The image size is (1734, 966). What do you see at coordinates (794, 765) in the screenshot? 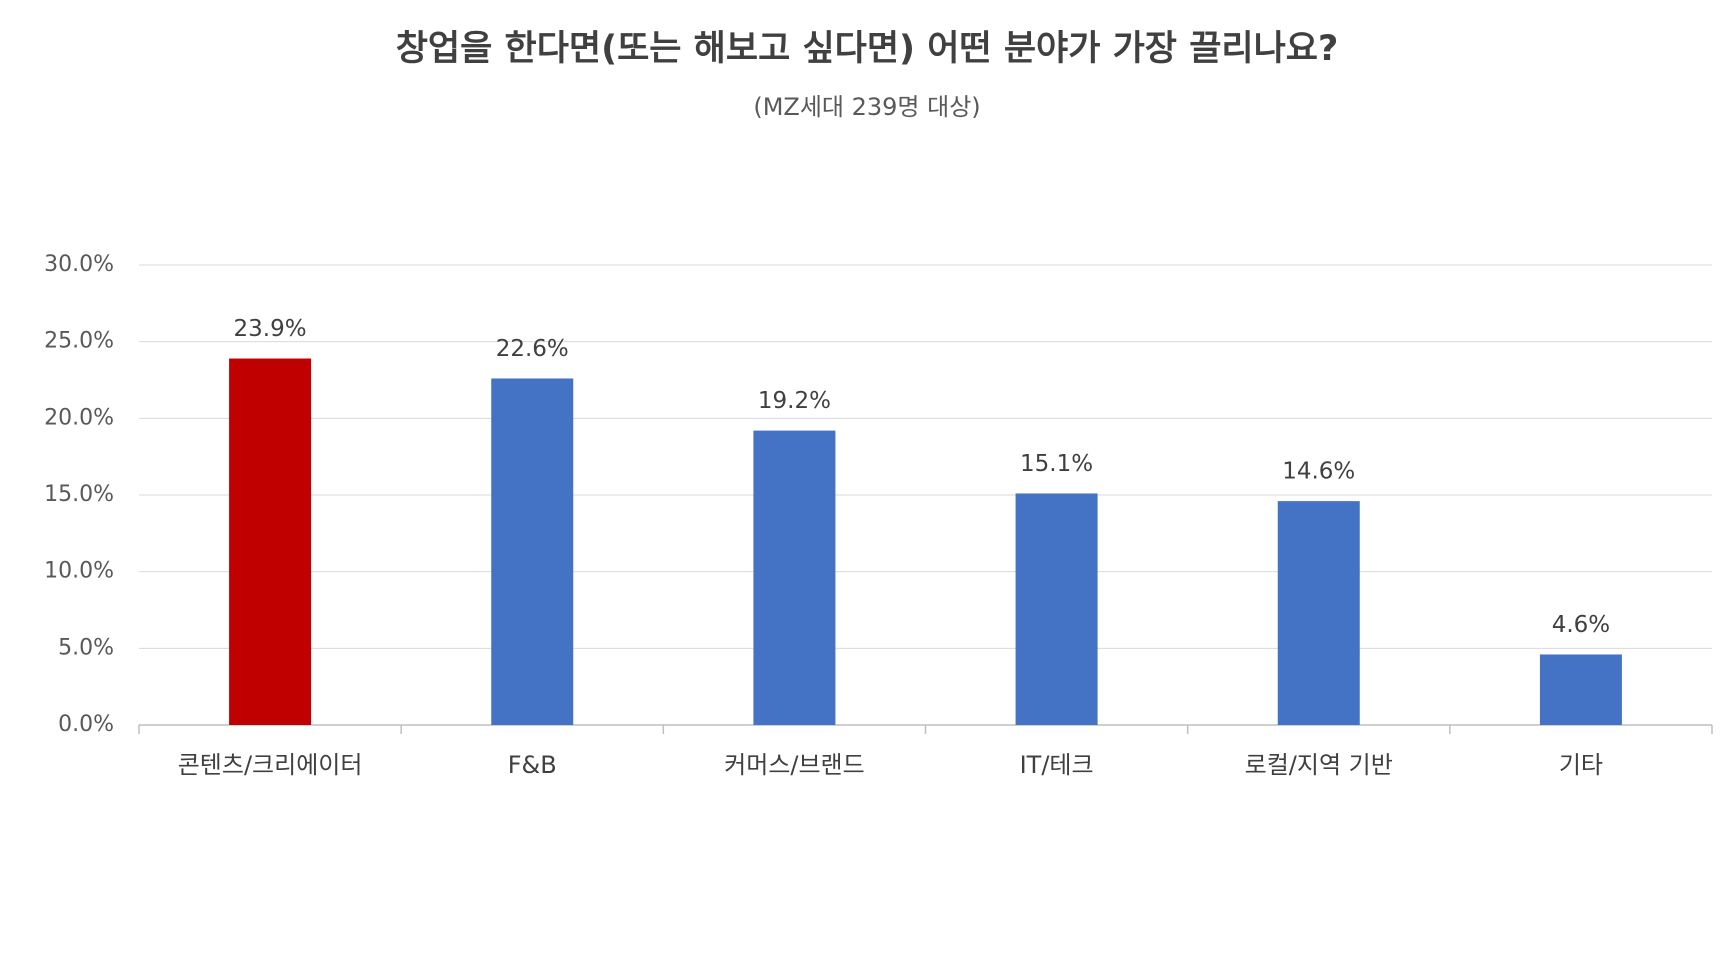
I see `x-tick-label: 커머스/브랜드` at bounding box center [794, 765].